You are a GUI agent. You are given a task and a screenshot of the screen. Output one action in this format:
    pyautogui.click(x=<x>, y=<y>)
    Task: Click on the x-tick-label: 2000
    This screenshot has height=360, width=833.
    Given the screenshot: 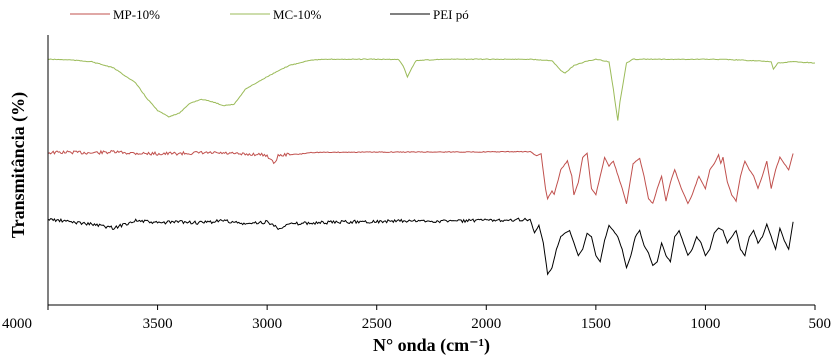 What is the action you would take?
    pyautogui.click(x=486, y=324)
    